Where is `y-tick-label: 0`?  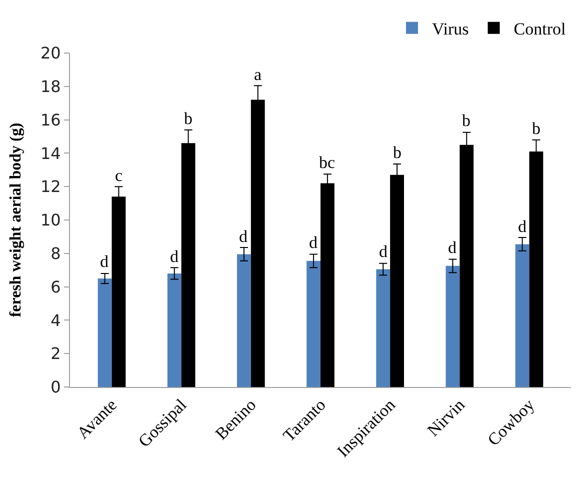 y-tick-label: 0 is located at coordinates (55, 387).